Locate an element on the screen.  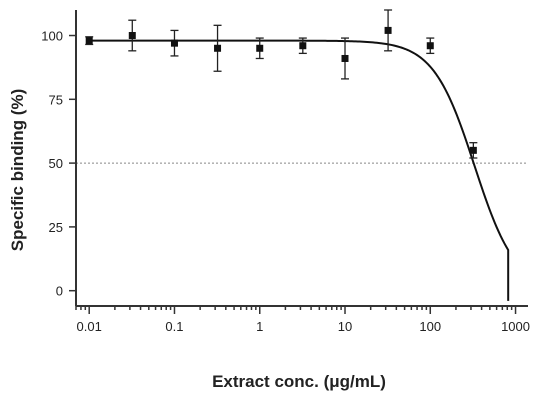
y-tick-label: 25 is located at coordinates (56, 227).